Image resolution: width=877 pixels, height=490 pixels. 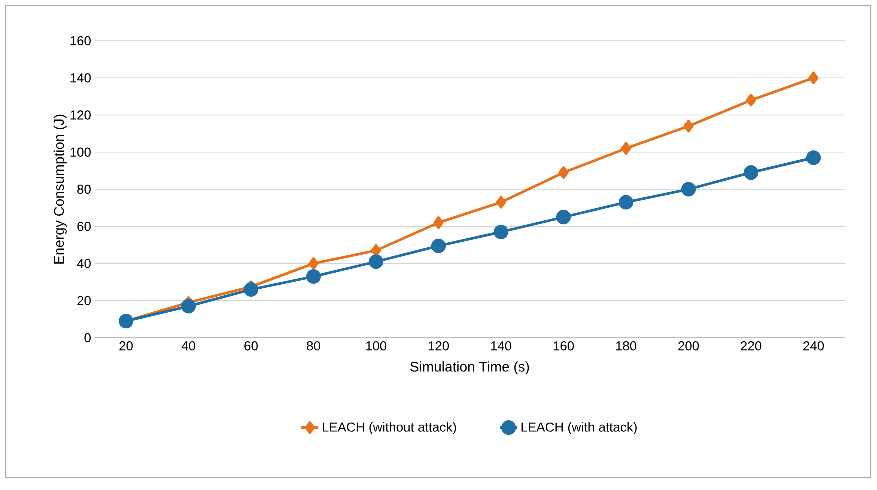 What do you see at coordinates (439, 346) in the screenshot?
I see `x-tick-label: 120` at bounding box center [439, 346].